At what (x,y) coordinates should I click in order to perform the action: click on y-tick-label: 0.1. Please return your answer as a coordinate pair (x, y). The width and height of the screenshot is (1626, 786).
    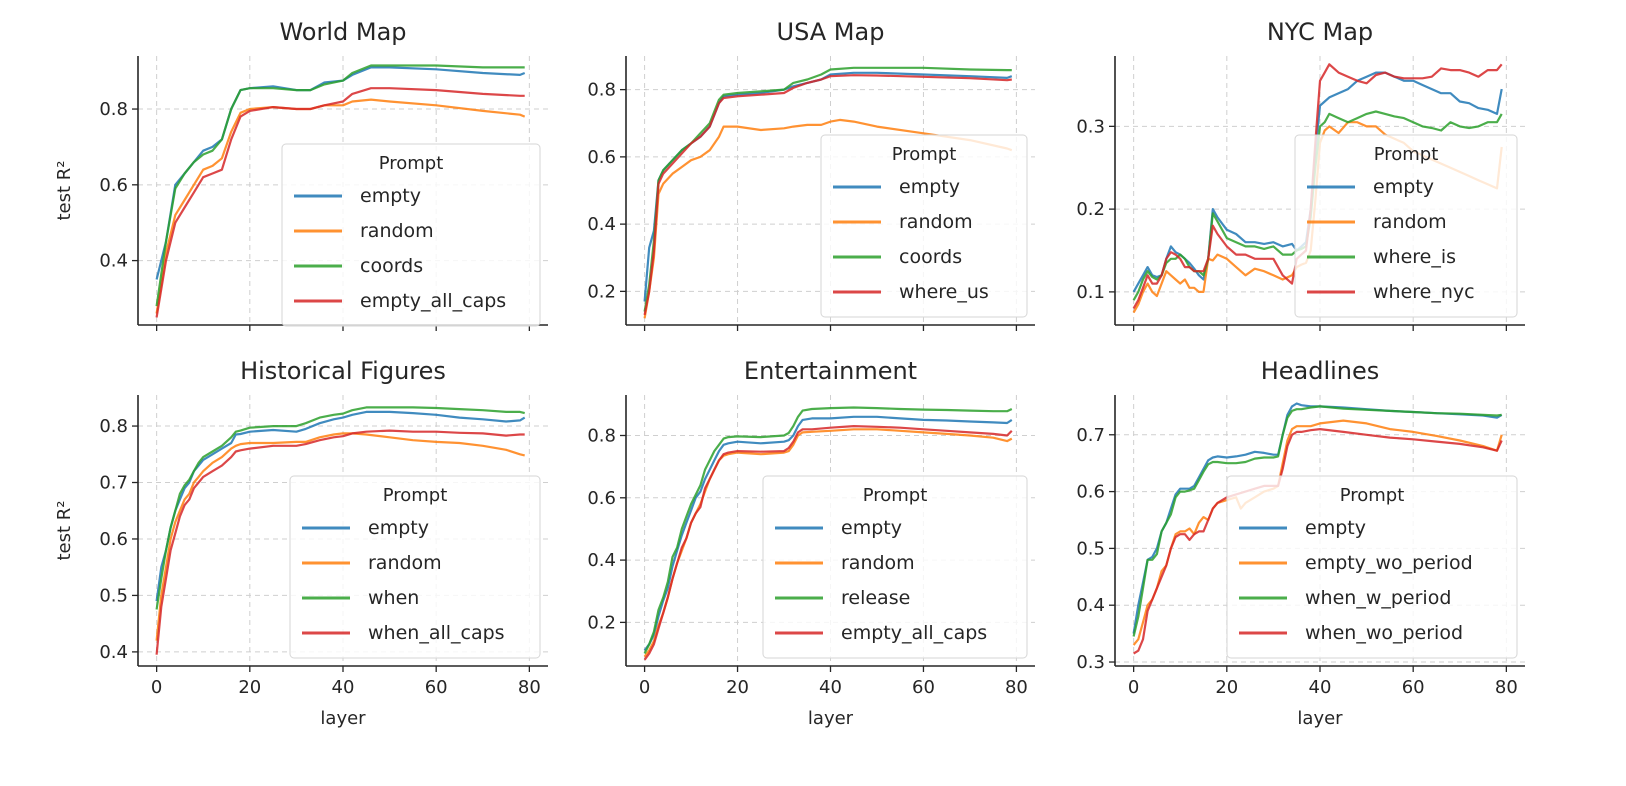
    Looking at the image, I should click on (1090, 292).